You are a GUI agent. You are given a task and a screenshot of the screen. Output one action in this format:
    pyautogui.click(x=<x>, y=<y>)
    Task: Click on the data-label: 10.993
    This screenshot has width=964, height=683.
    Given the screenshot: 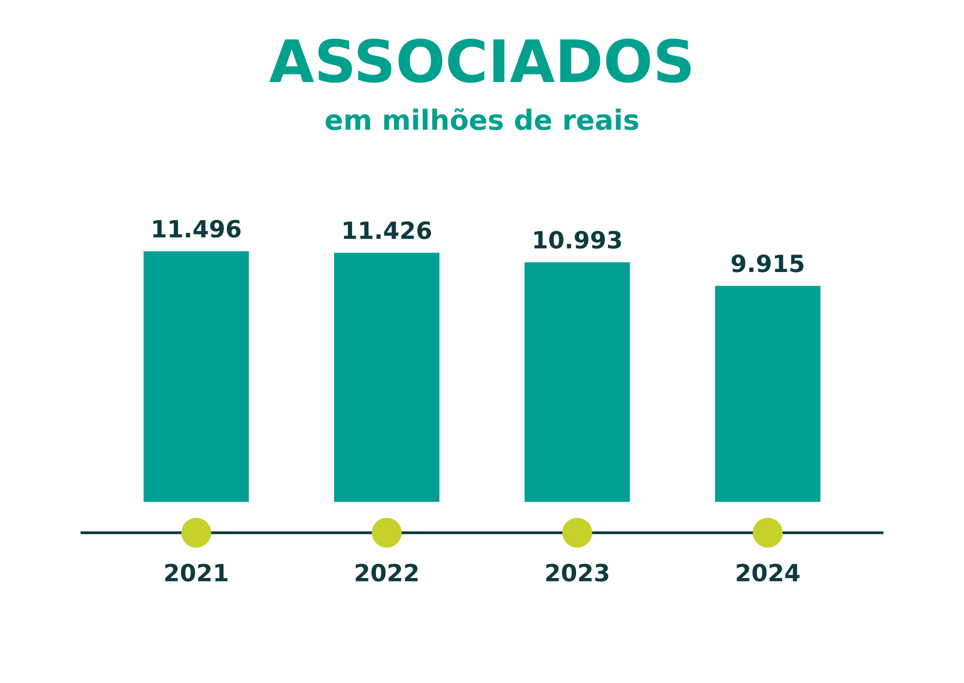 What is the action you would take?
    pyautogui.click(x=577, y=239)
    